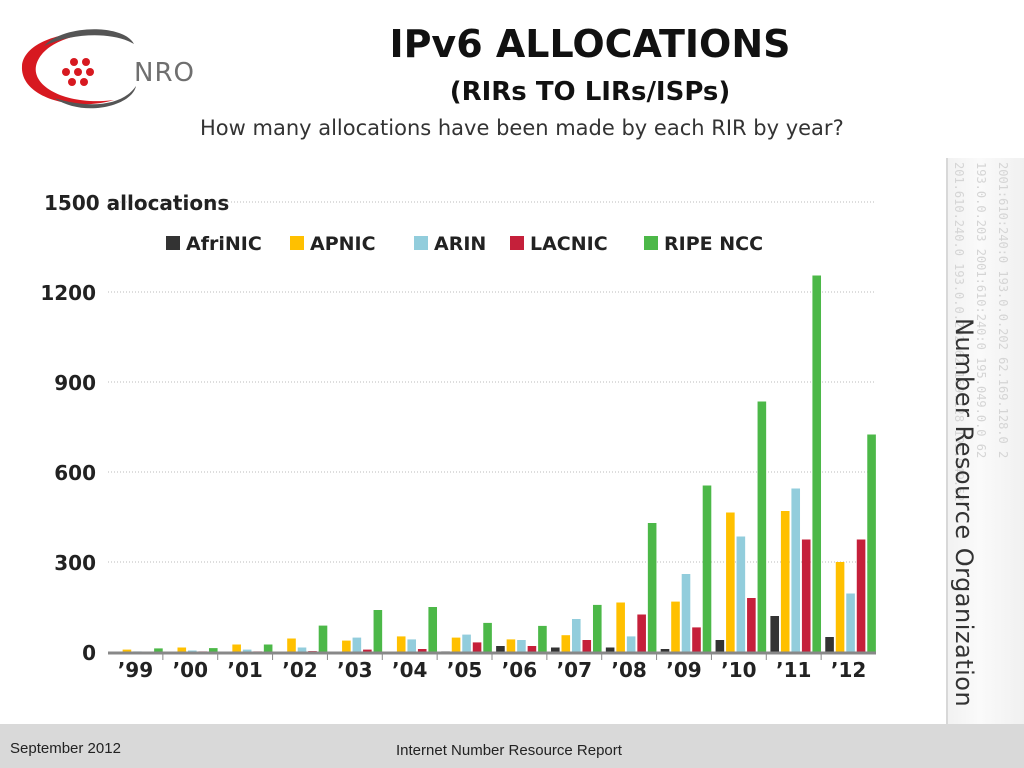 This screenshot has height=768, width=1024. I want to click on x-tick-label: ’05, so click(464, 670).